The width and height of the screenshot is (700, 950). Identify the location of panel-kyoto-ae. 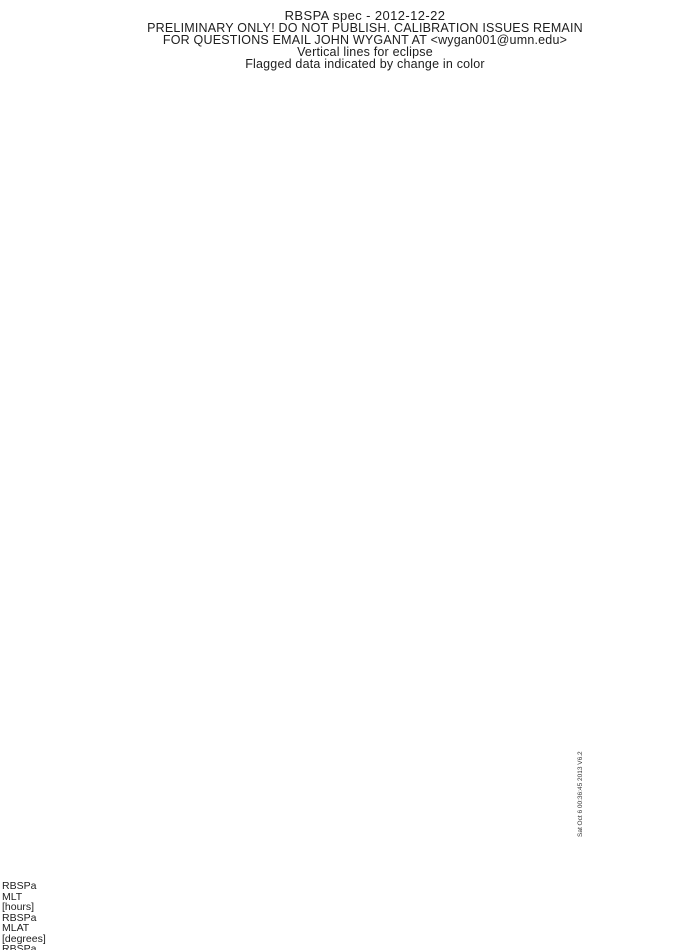
(356, 119).